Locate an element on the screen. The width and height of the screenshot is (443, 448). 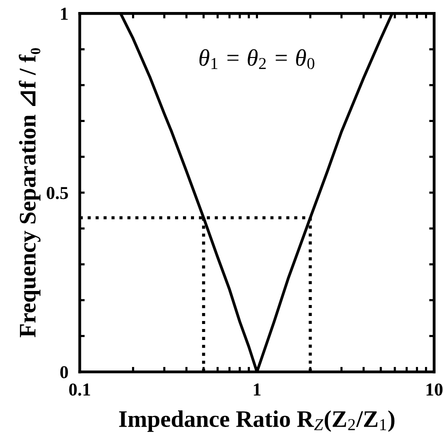
y-axis-title: Frequency Separation ⊿f / f₀ is located at coordinates (29, 193).